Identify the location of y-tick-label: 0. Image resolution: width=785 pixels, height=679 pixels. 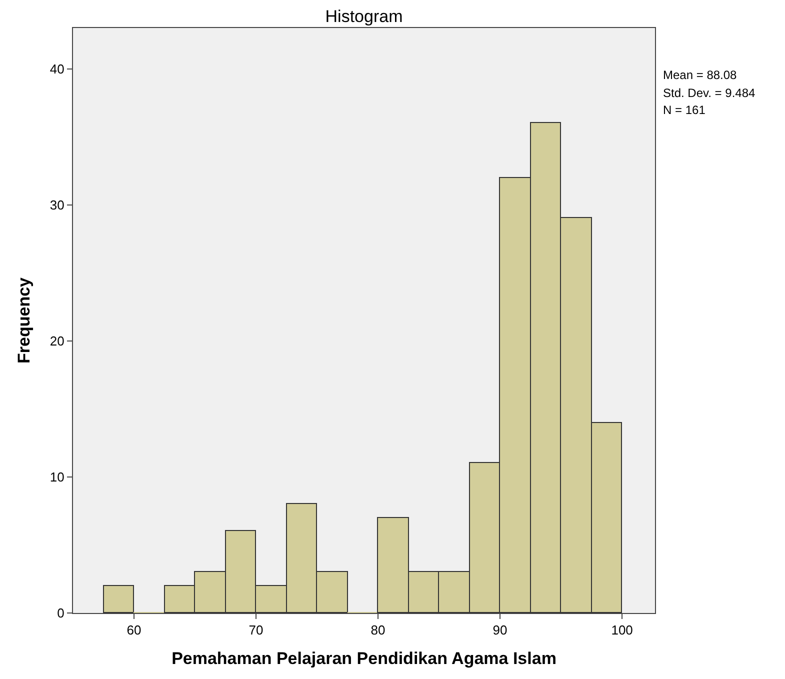
(60, 613).